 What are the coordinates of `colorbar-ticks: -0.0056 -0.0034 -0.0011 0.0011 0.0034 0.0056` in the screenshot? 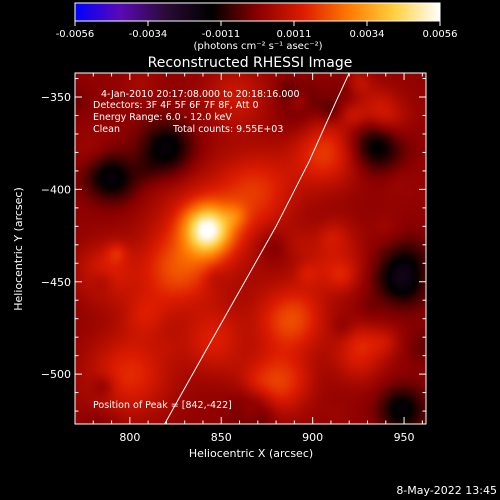 It's located at (257, 30).